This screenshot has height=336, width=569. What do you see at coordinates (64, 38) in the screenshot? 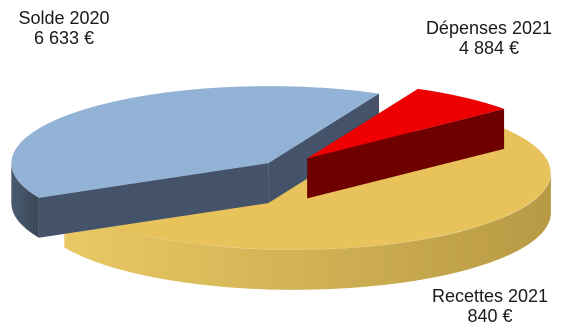
I see `slice-value-label: 6 633 €` at bounding box center [64, 38].